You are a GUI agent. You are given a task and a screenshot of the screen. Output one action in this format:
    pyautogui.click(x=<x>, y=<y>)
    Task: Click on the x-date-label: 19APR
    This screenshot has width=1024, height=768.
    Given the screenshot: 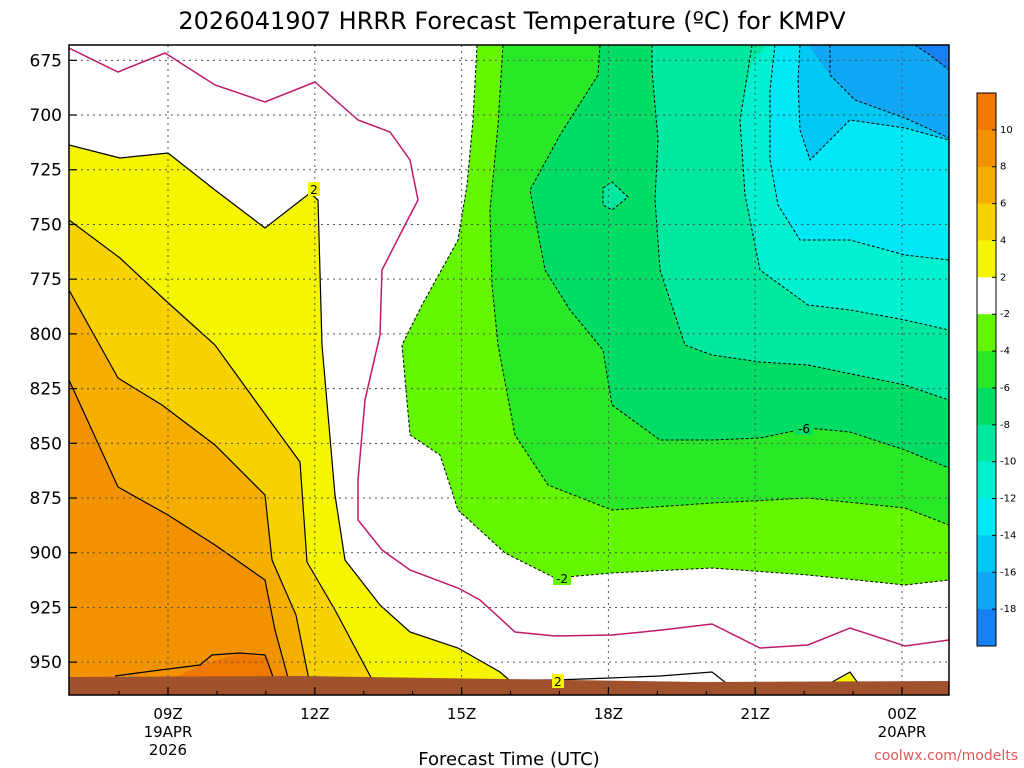 What is the action you would take?
    pyautogui.click(x=168, y=732)
    